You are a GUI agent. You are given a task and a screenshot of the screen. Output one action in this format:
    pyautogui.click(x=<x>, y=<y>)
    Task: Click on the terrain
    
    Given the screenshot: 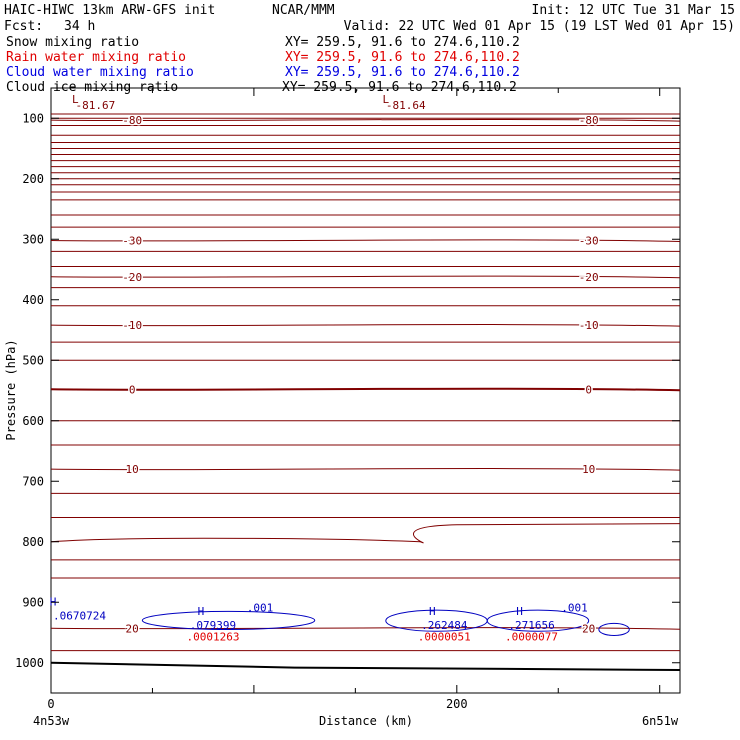 What is the action you would take?
    pyautogui.click(x=365, y=666)
    